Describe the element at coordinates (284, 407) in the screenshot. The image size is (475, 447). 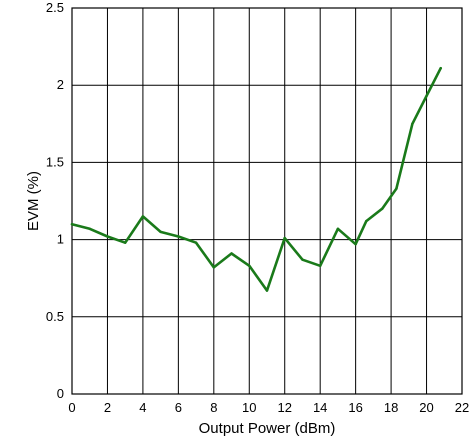
I see `x-tick-label: 12` at that location.